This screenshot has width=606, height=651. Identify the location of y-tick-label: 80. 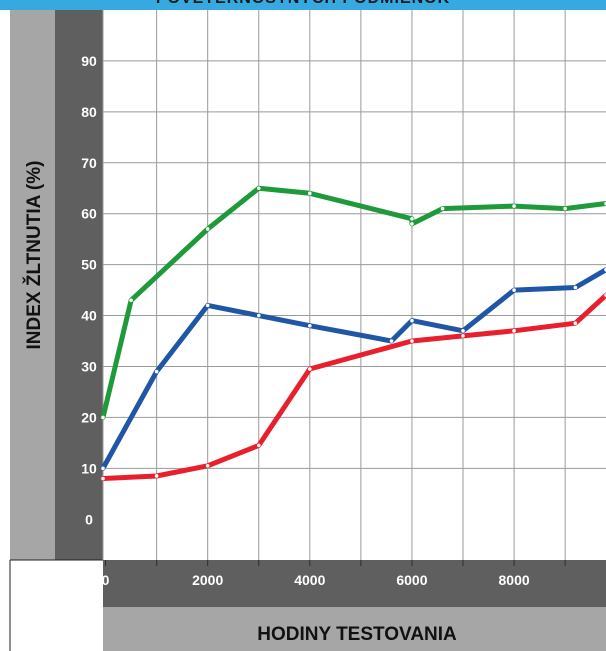
(89, 112).